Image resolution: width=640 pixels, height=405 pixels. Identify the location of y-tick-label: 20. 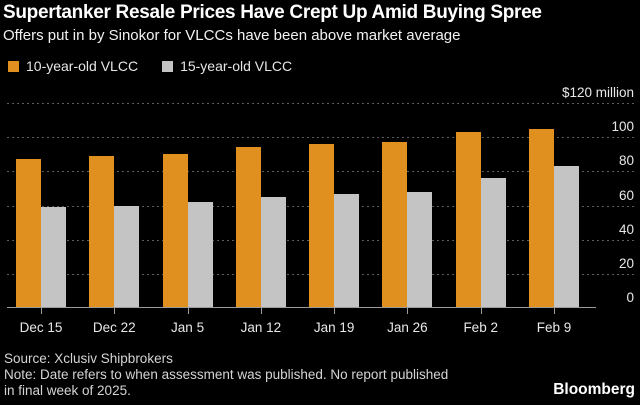
(626, 263).